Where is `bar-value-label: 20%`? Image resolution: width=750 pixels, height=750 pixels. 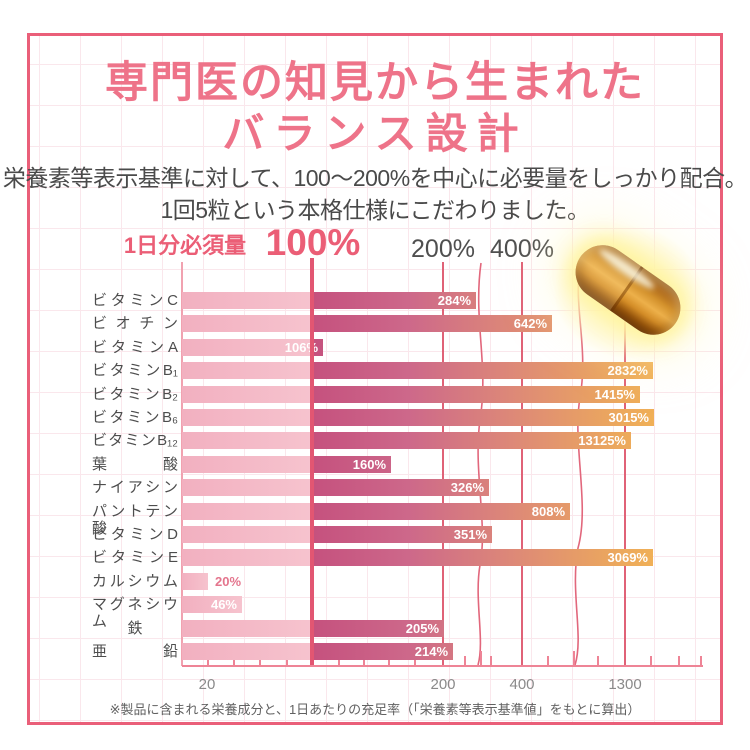 bar-value-label: 20% is located at coordinates (228, 581).